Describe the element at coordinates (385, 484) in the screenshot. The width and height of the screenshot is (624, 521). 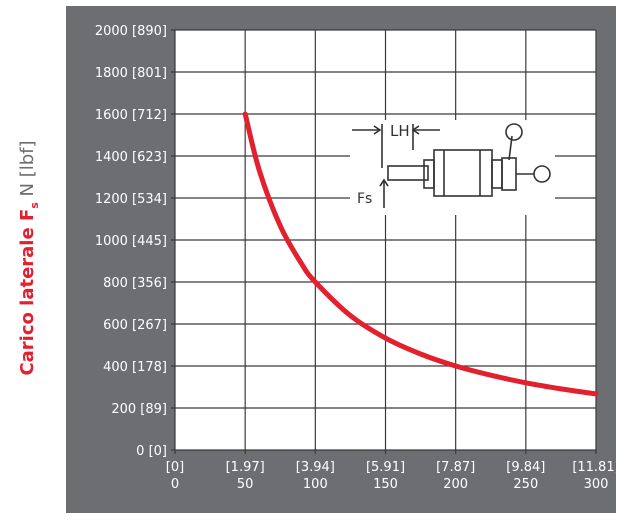
I see `x-tick-label-mm: 150` at that location.